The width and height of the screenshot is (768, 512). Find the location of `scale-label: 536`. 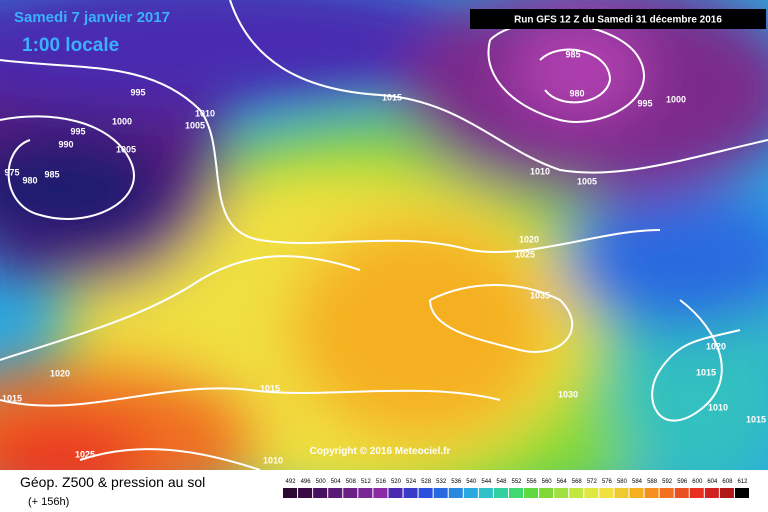

scale-label: 536 is located at coordinates (456, 482).